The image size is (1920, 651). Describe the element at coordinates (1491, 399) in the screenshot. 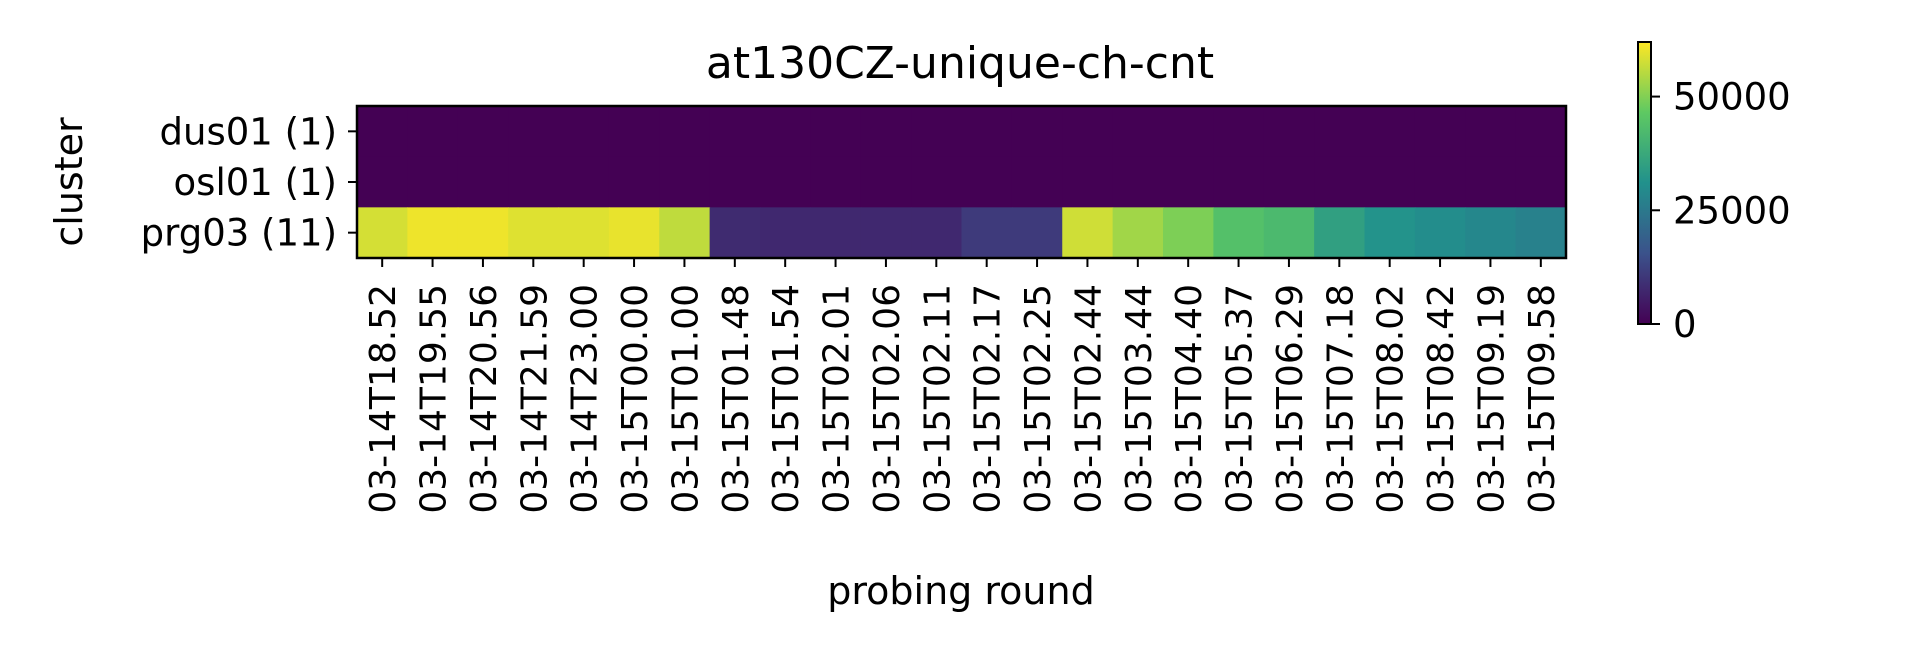

I see `x-tick-label: 03-15T09.19` at that location.